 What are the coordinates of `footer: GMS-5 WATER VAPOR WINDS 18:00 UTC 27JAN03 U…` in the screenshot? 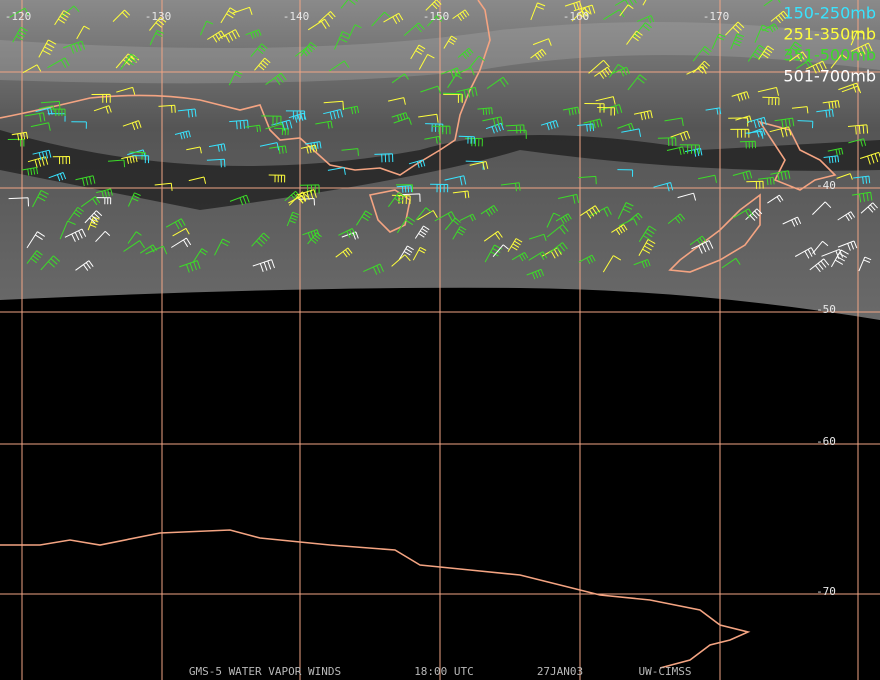 It's located at (440, 671).